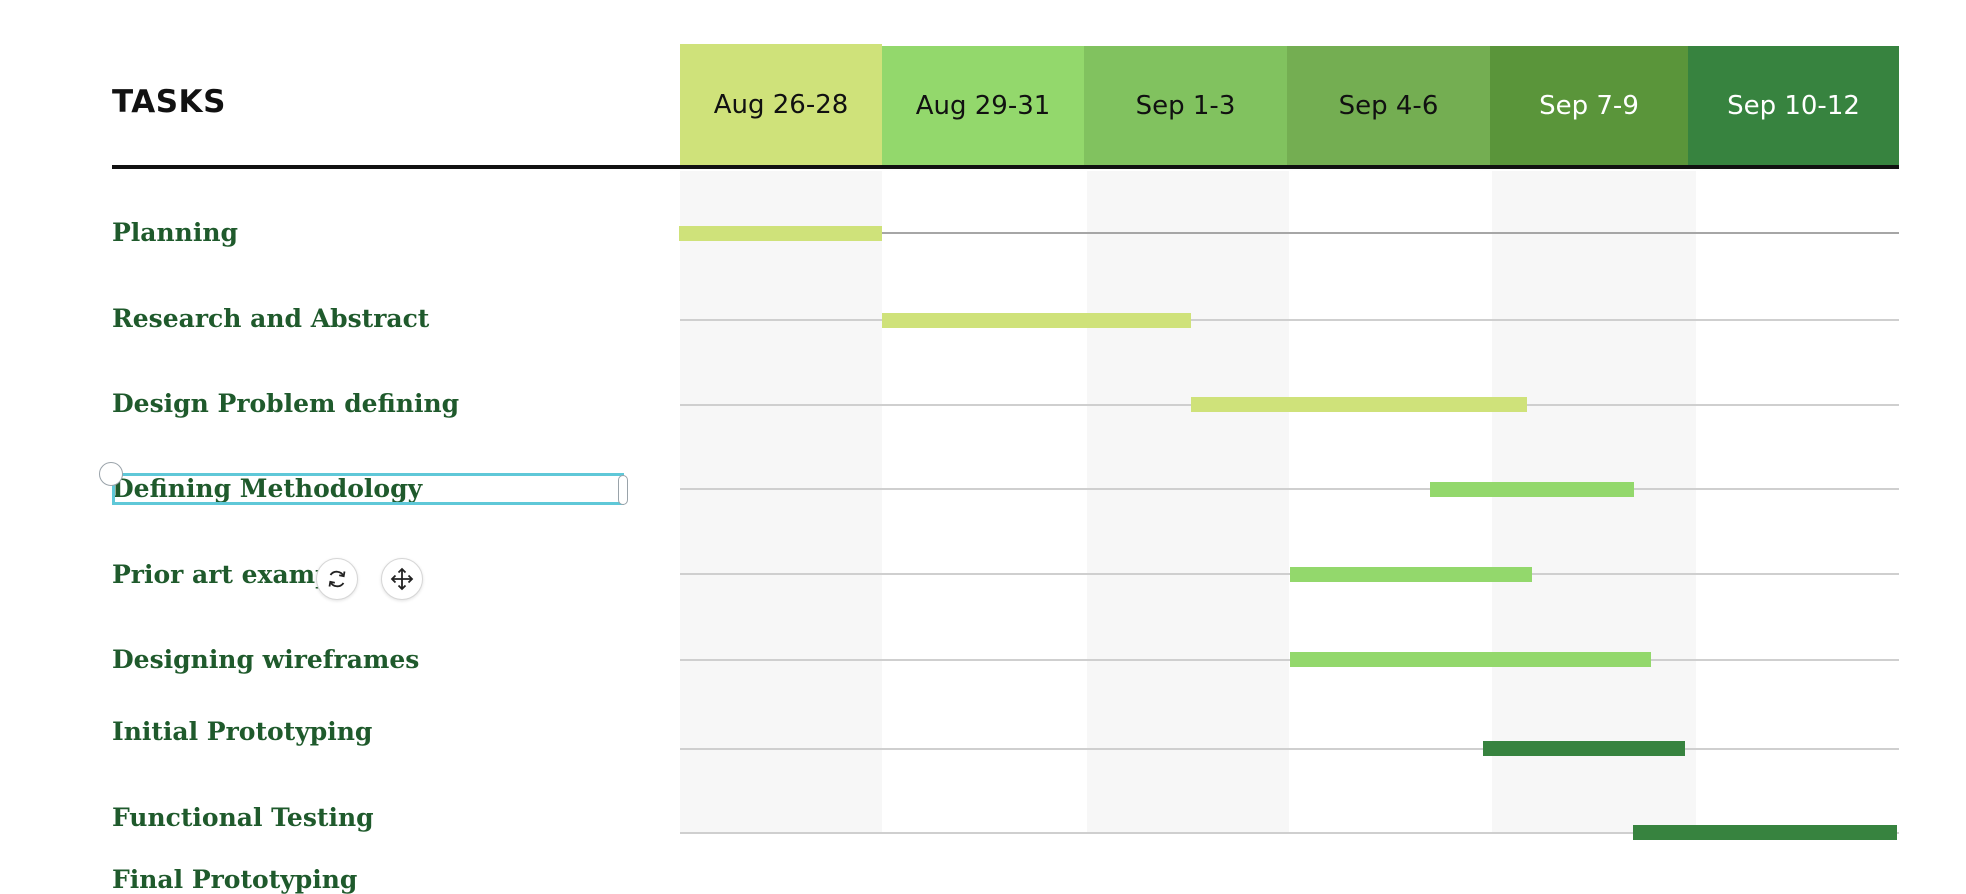 The width and height of the screenshot is (1966, 894). I want to click on rotate-icon, so click(337, 579).